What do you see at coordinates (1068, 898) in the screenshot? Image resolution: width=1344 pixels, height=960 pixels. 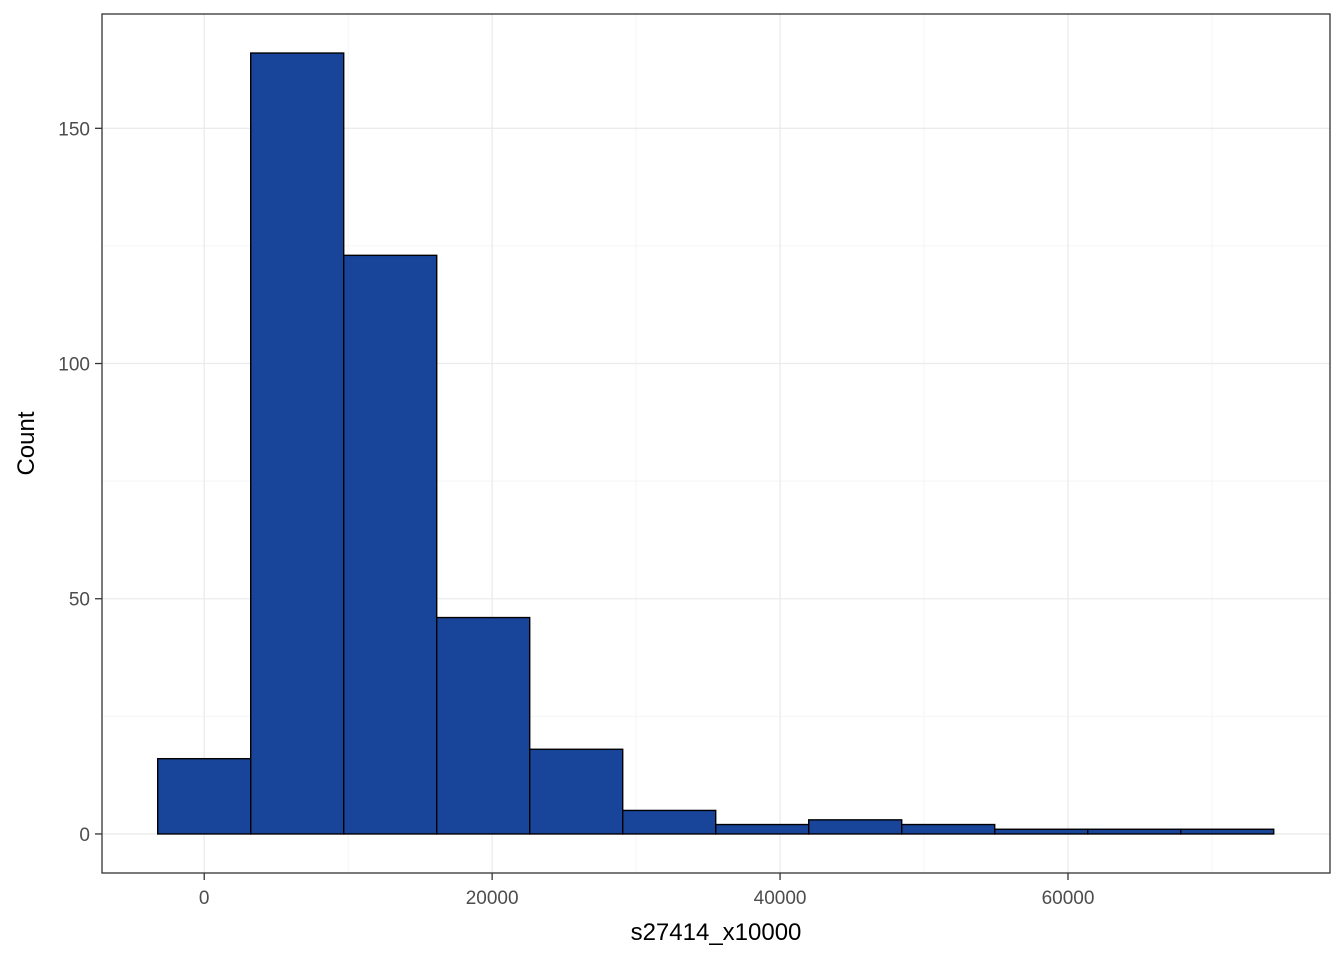 I see `x-tick-label: 60000` at bounding box center [1068, 898].